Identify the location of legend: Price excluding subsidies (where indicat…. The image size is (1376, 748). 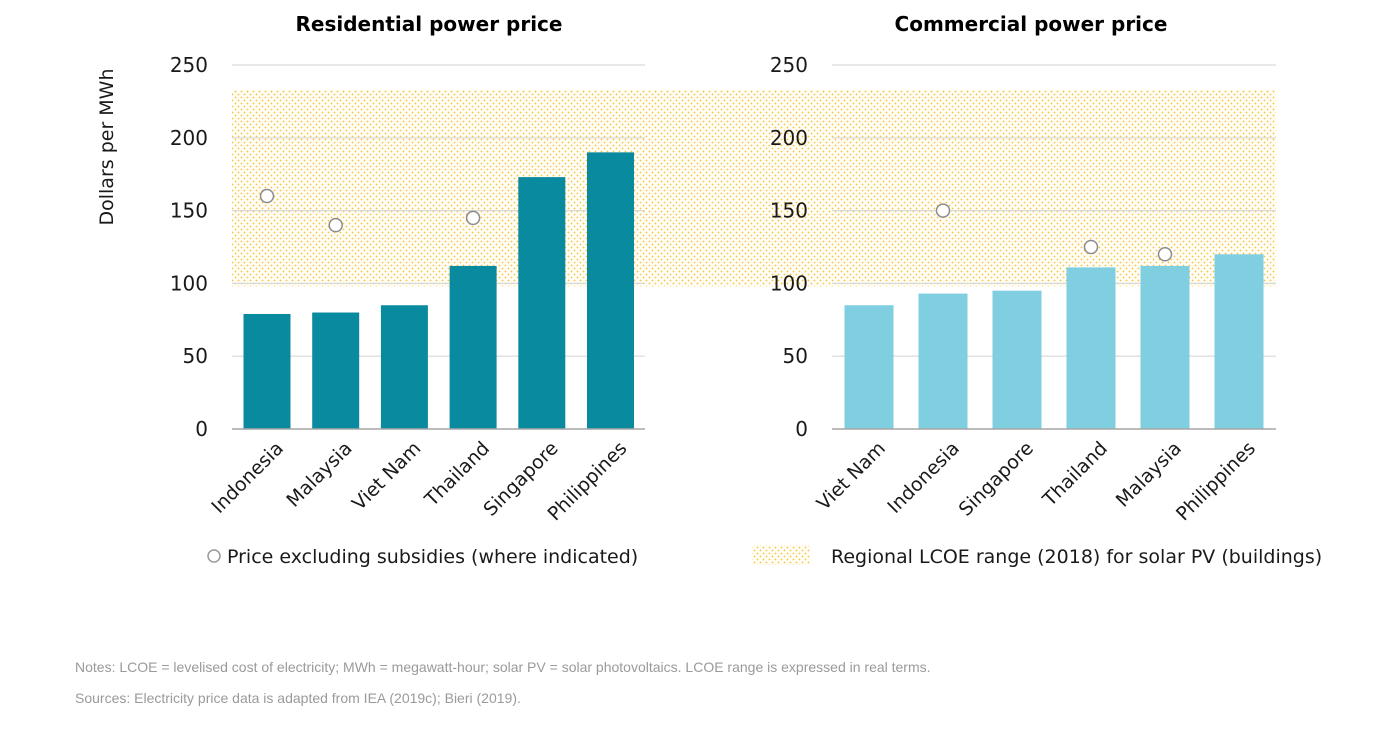
(764, 556).